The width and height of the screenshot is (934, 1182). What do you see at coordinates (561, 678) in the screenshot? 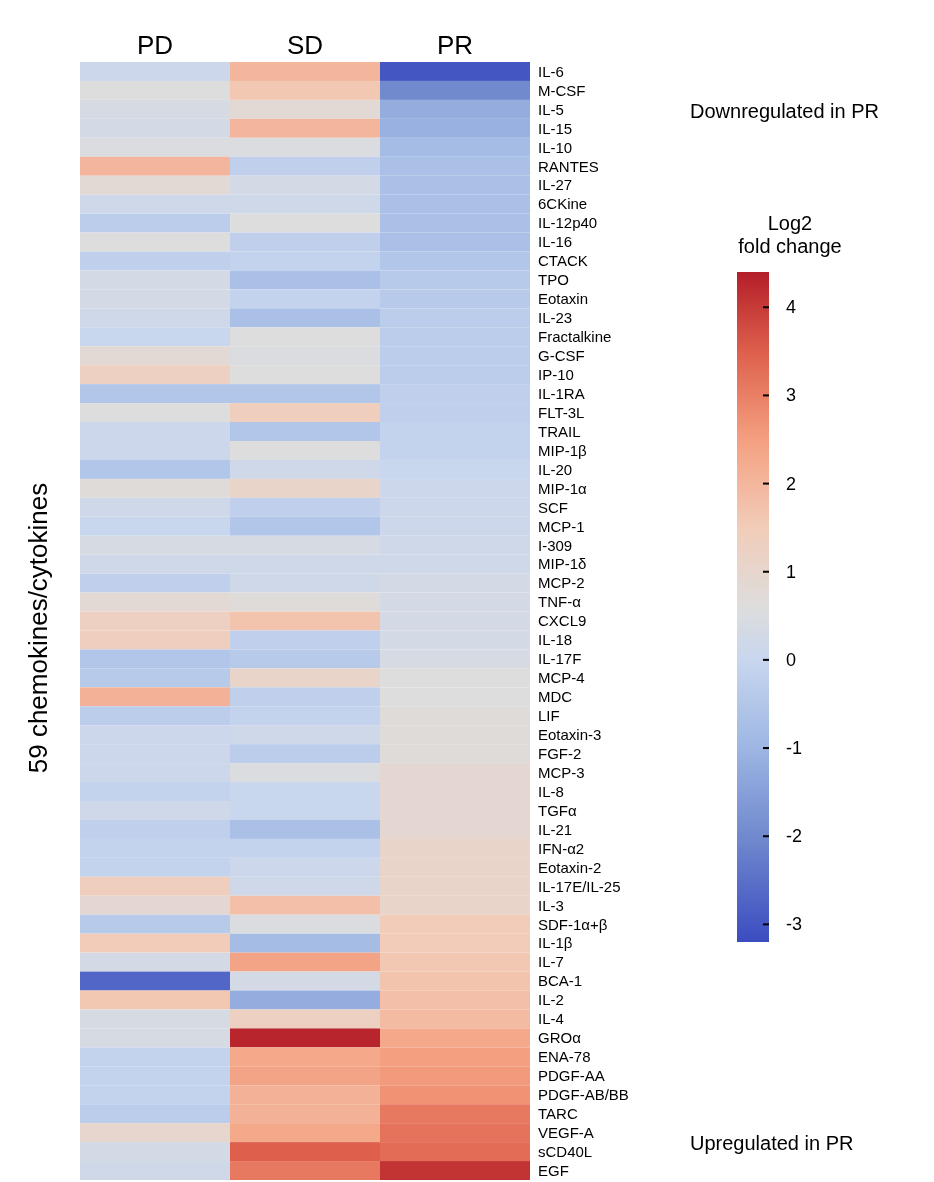
I see `y-tick-label: MCP-4` at bounding box center [561, 678].